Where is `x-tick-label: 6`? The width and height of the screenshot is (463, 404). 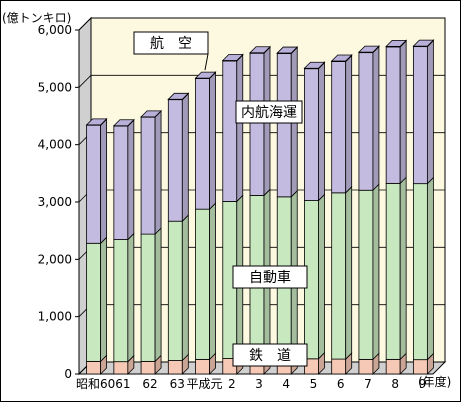 x-tick-label: 6 is located at coordinates (341, 384).